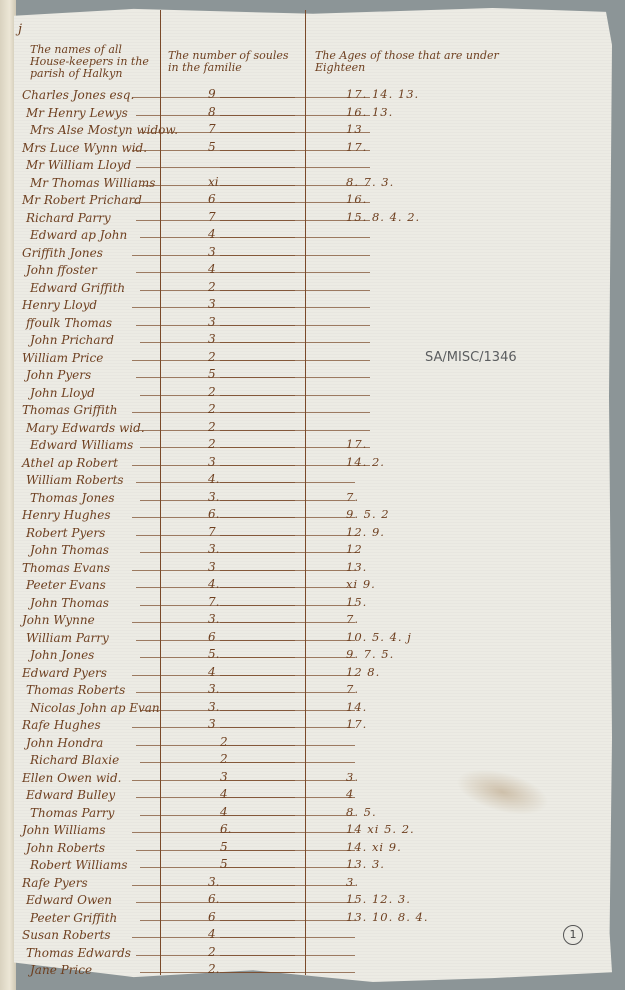  What do you see at coordinates (357, 444) in the screenshot?
I see `ages-under-eighteen: 17.` at bounding box center [357, 444].